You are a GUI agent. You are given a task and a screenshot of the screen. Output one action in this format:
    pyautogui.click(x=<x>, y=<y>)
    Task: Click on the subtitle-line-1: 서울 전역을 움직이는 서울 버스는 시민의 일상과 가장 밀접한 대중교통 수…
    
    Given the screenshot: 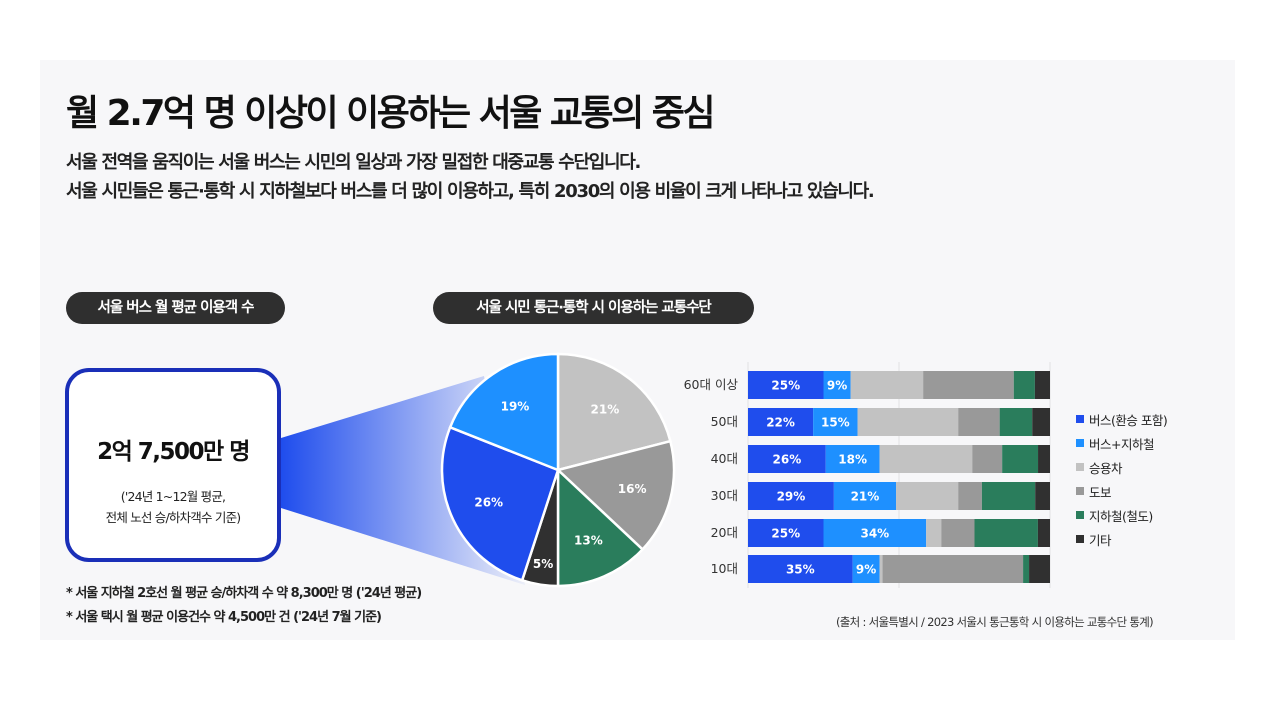 What is the action you would take?
    pyautogui.click(x=353, y=162)
    